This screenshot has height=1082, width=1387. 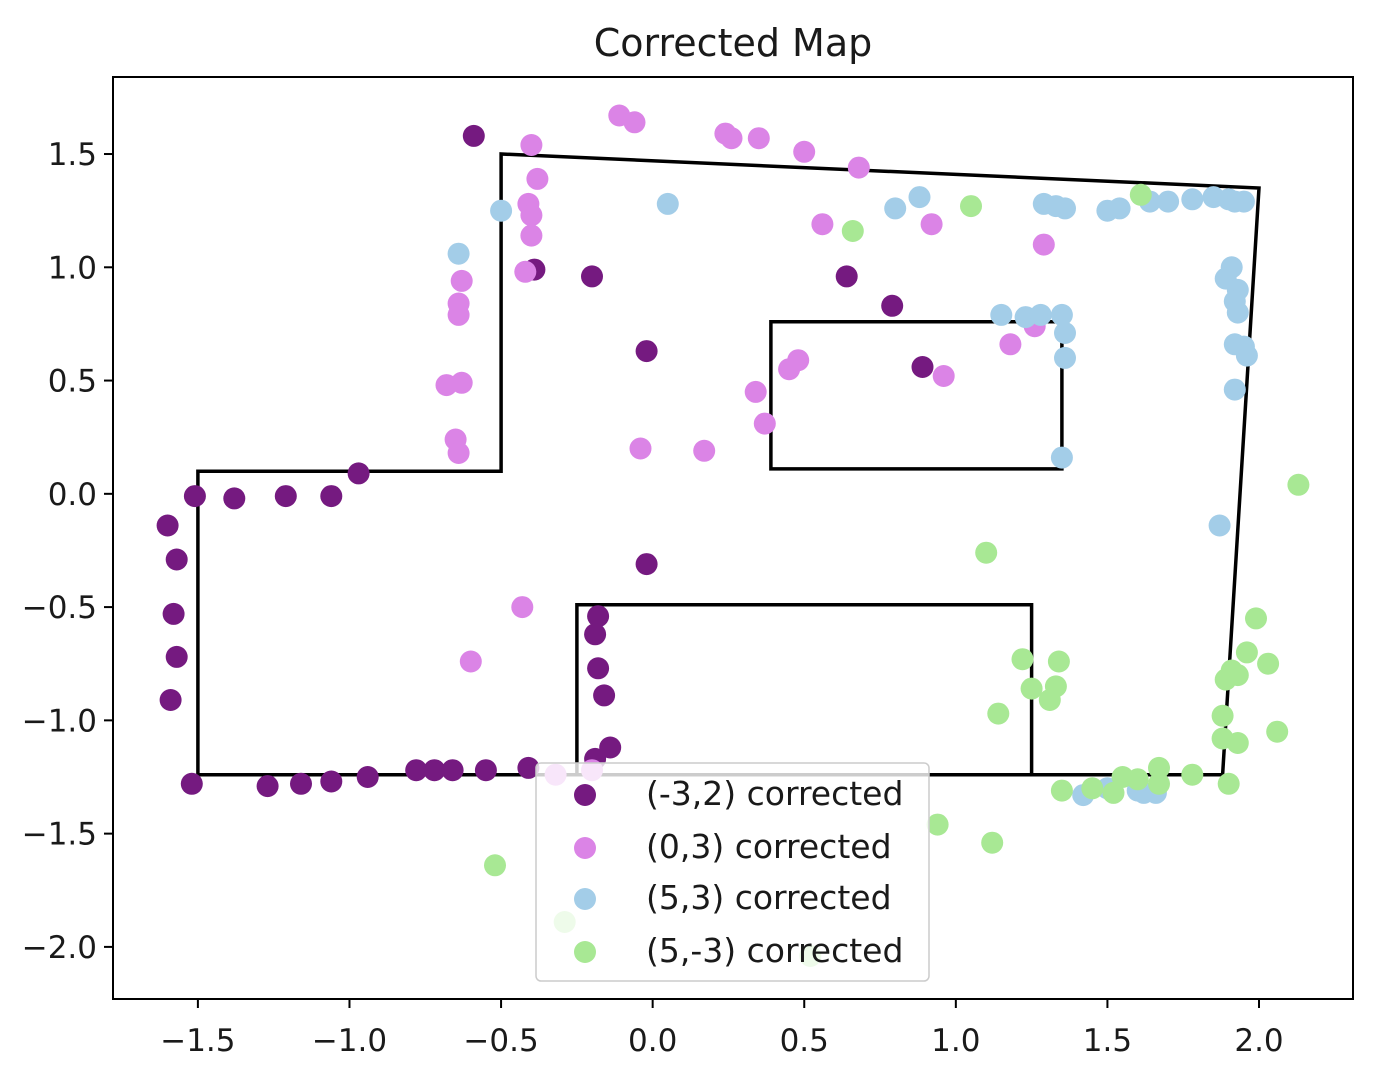 I want to click on legend-box, so click(x=732, y=872).